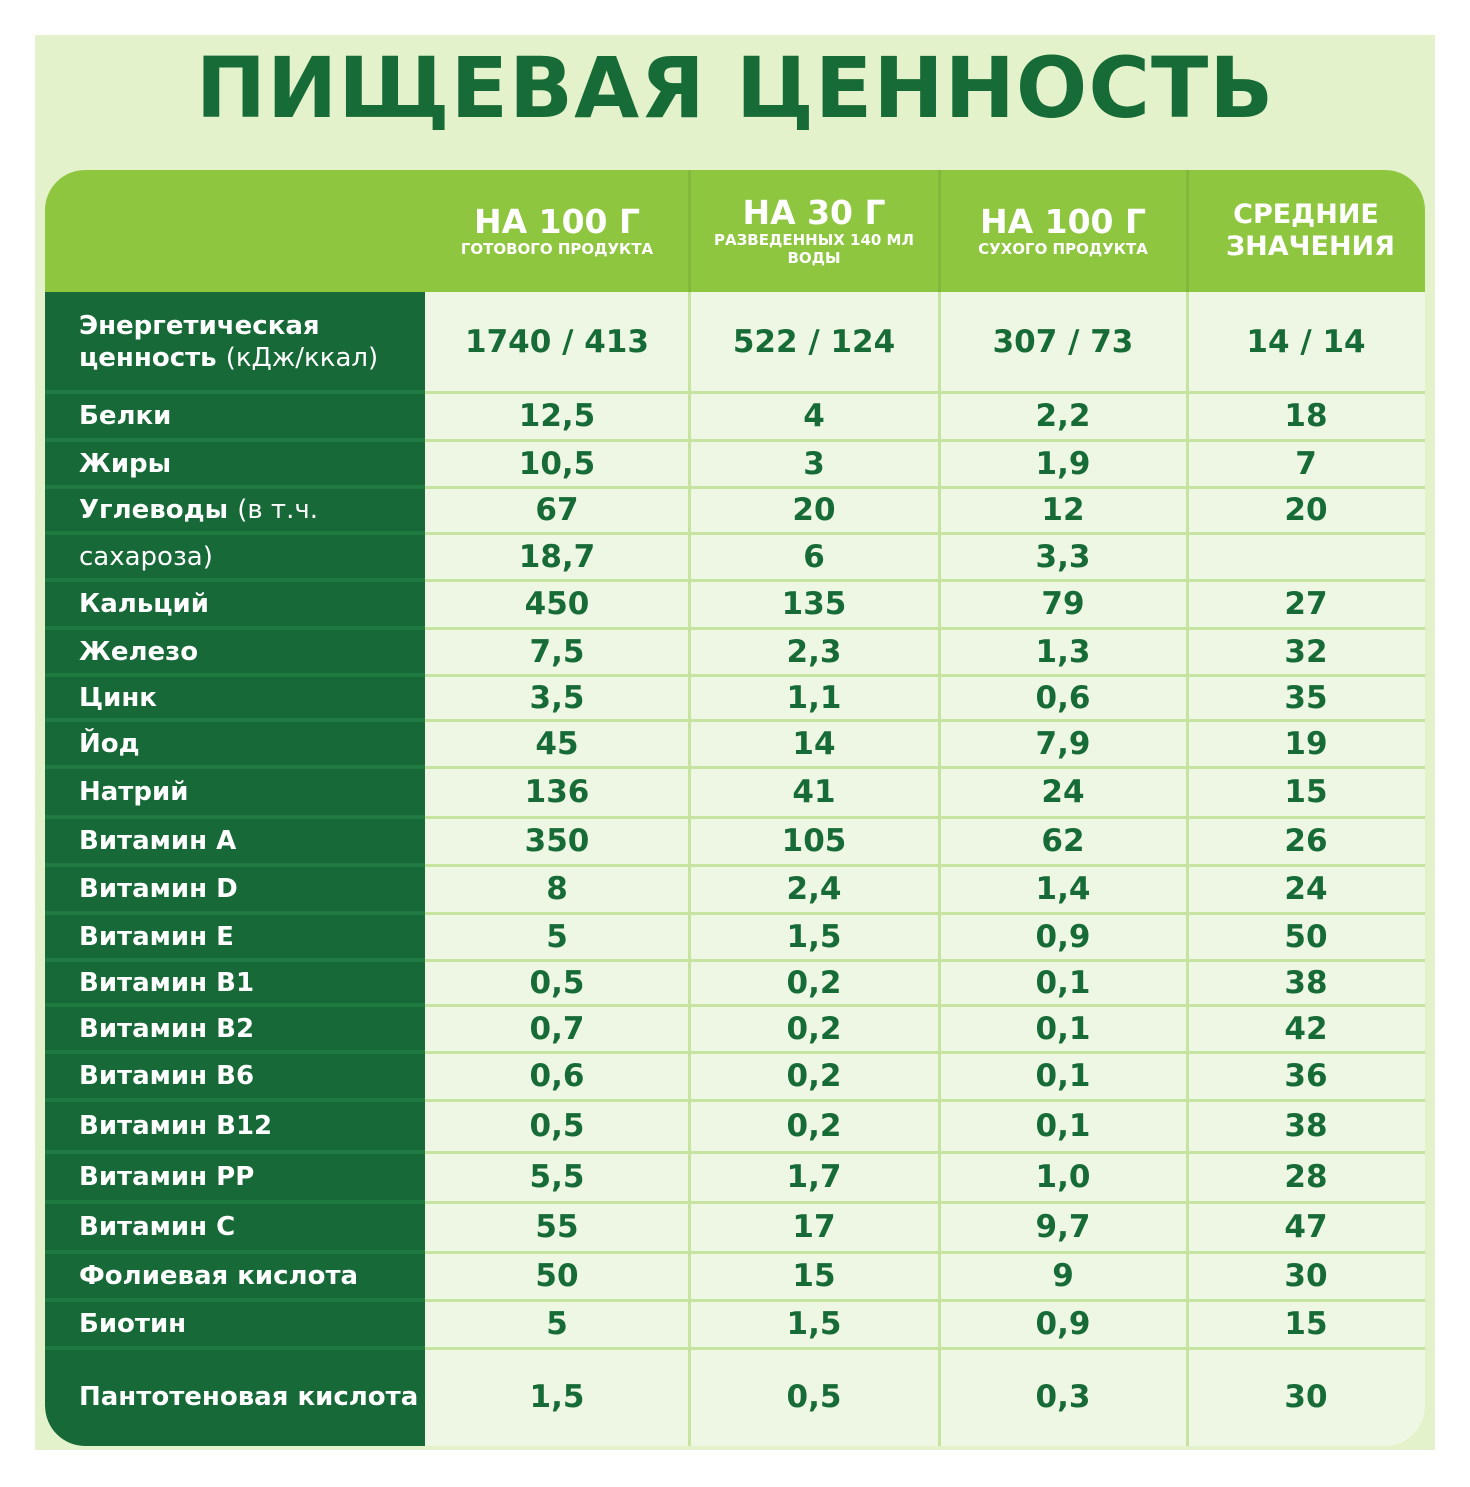 Image resolution: width=1470 pixels, height=1487 pixels. What do you see at coordinates (1063, 556) in the screenshot?
I see `table-cell: 3,3` at bounding box center [1063, 556].